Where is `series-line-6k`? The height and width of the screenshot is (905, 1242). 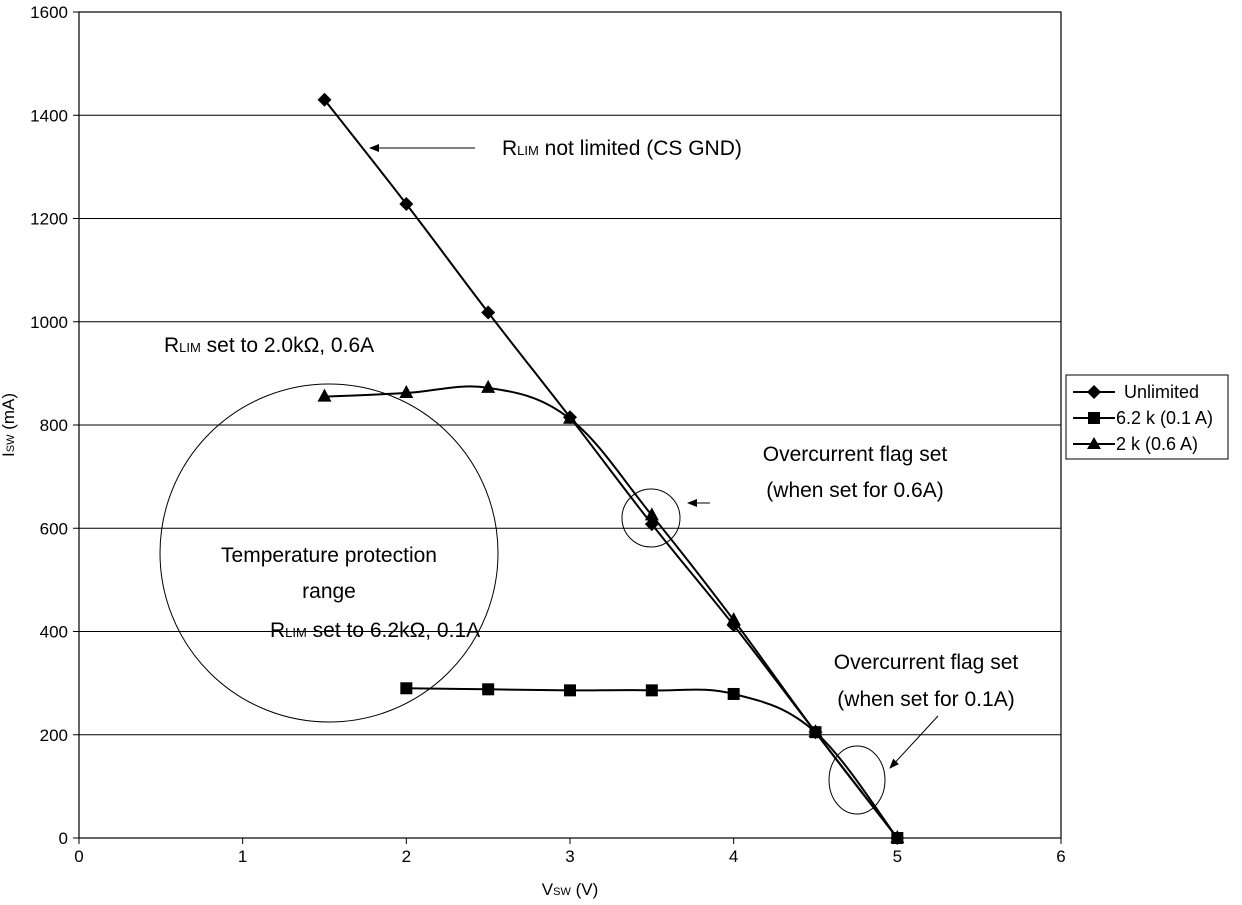
series-line-6k is located at coordinates (652, 763).